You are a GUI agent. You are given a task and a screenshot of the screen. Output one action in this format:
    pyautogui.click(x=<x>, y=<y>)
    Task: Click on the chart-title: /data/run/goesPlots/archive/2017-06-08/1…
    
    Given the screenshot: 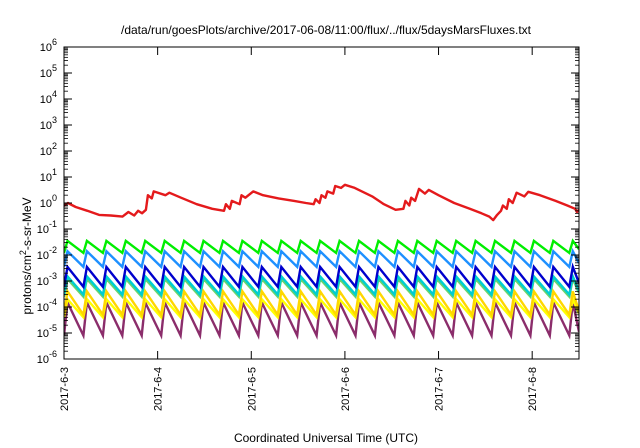 What is the action you would take?
    pyautogui.click(x=326, y=30)
    